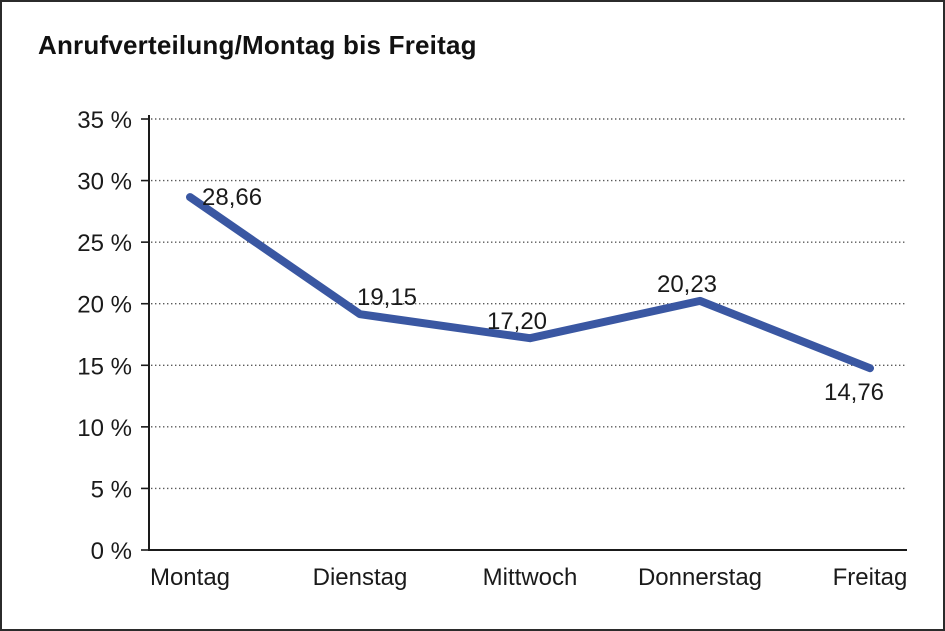 This screenshot has height=631, width=945. I want to click on data-point-label: 17,20, so click(517, 321).